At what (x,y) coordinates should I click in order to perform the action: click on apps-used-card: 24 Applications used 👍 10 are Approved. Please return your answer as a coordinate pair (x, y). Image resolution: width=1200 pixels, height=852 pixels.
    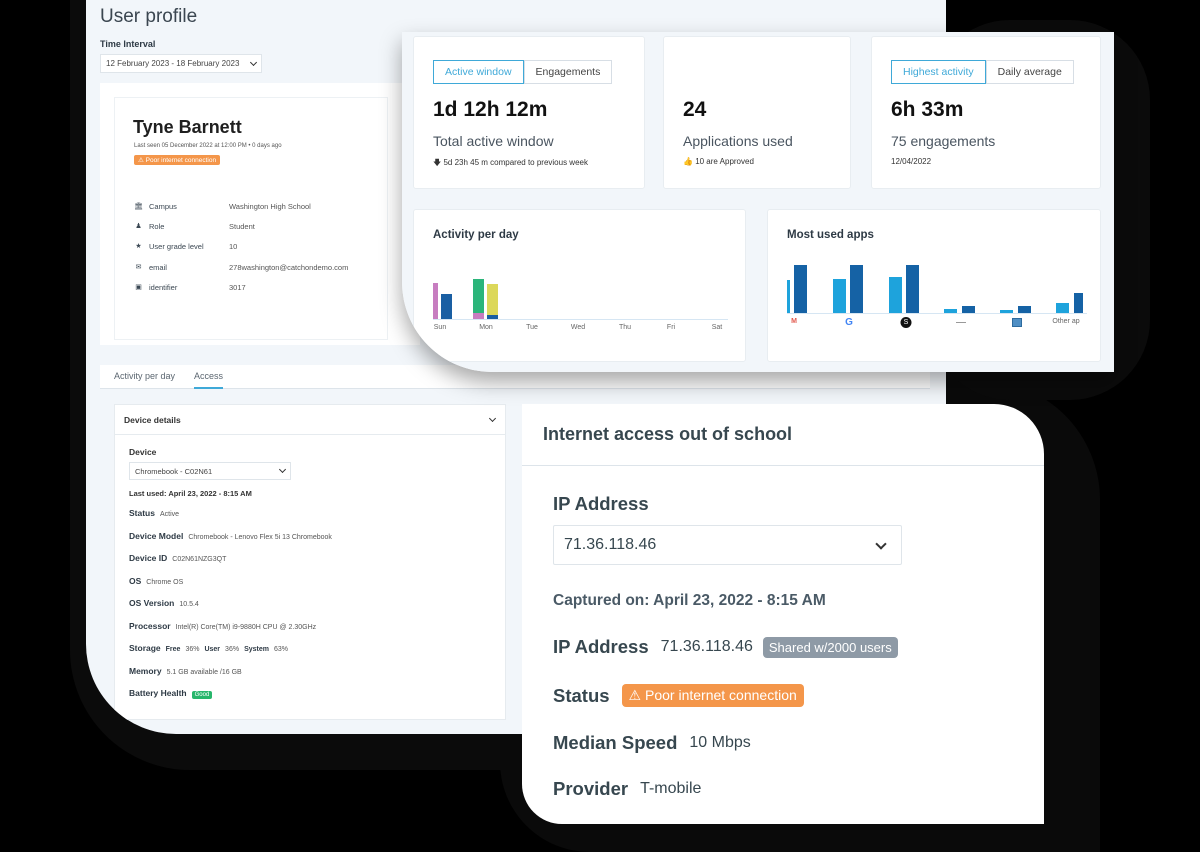
    Looking at the image, I should click on (757, 112).